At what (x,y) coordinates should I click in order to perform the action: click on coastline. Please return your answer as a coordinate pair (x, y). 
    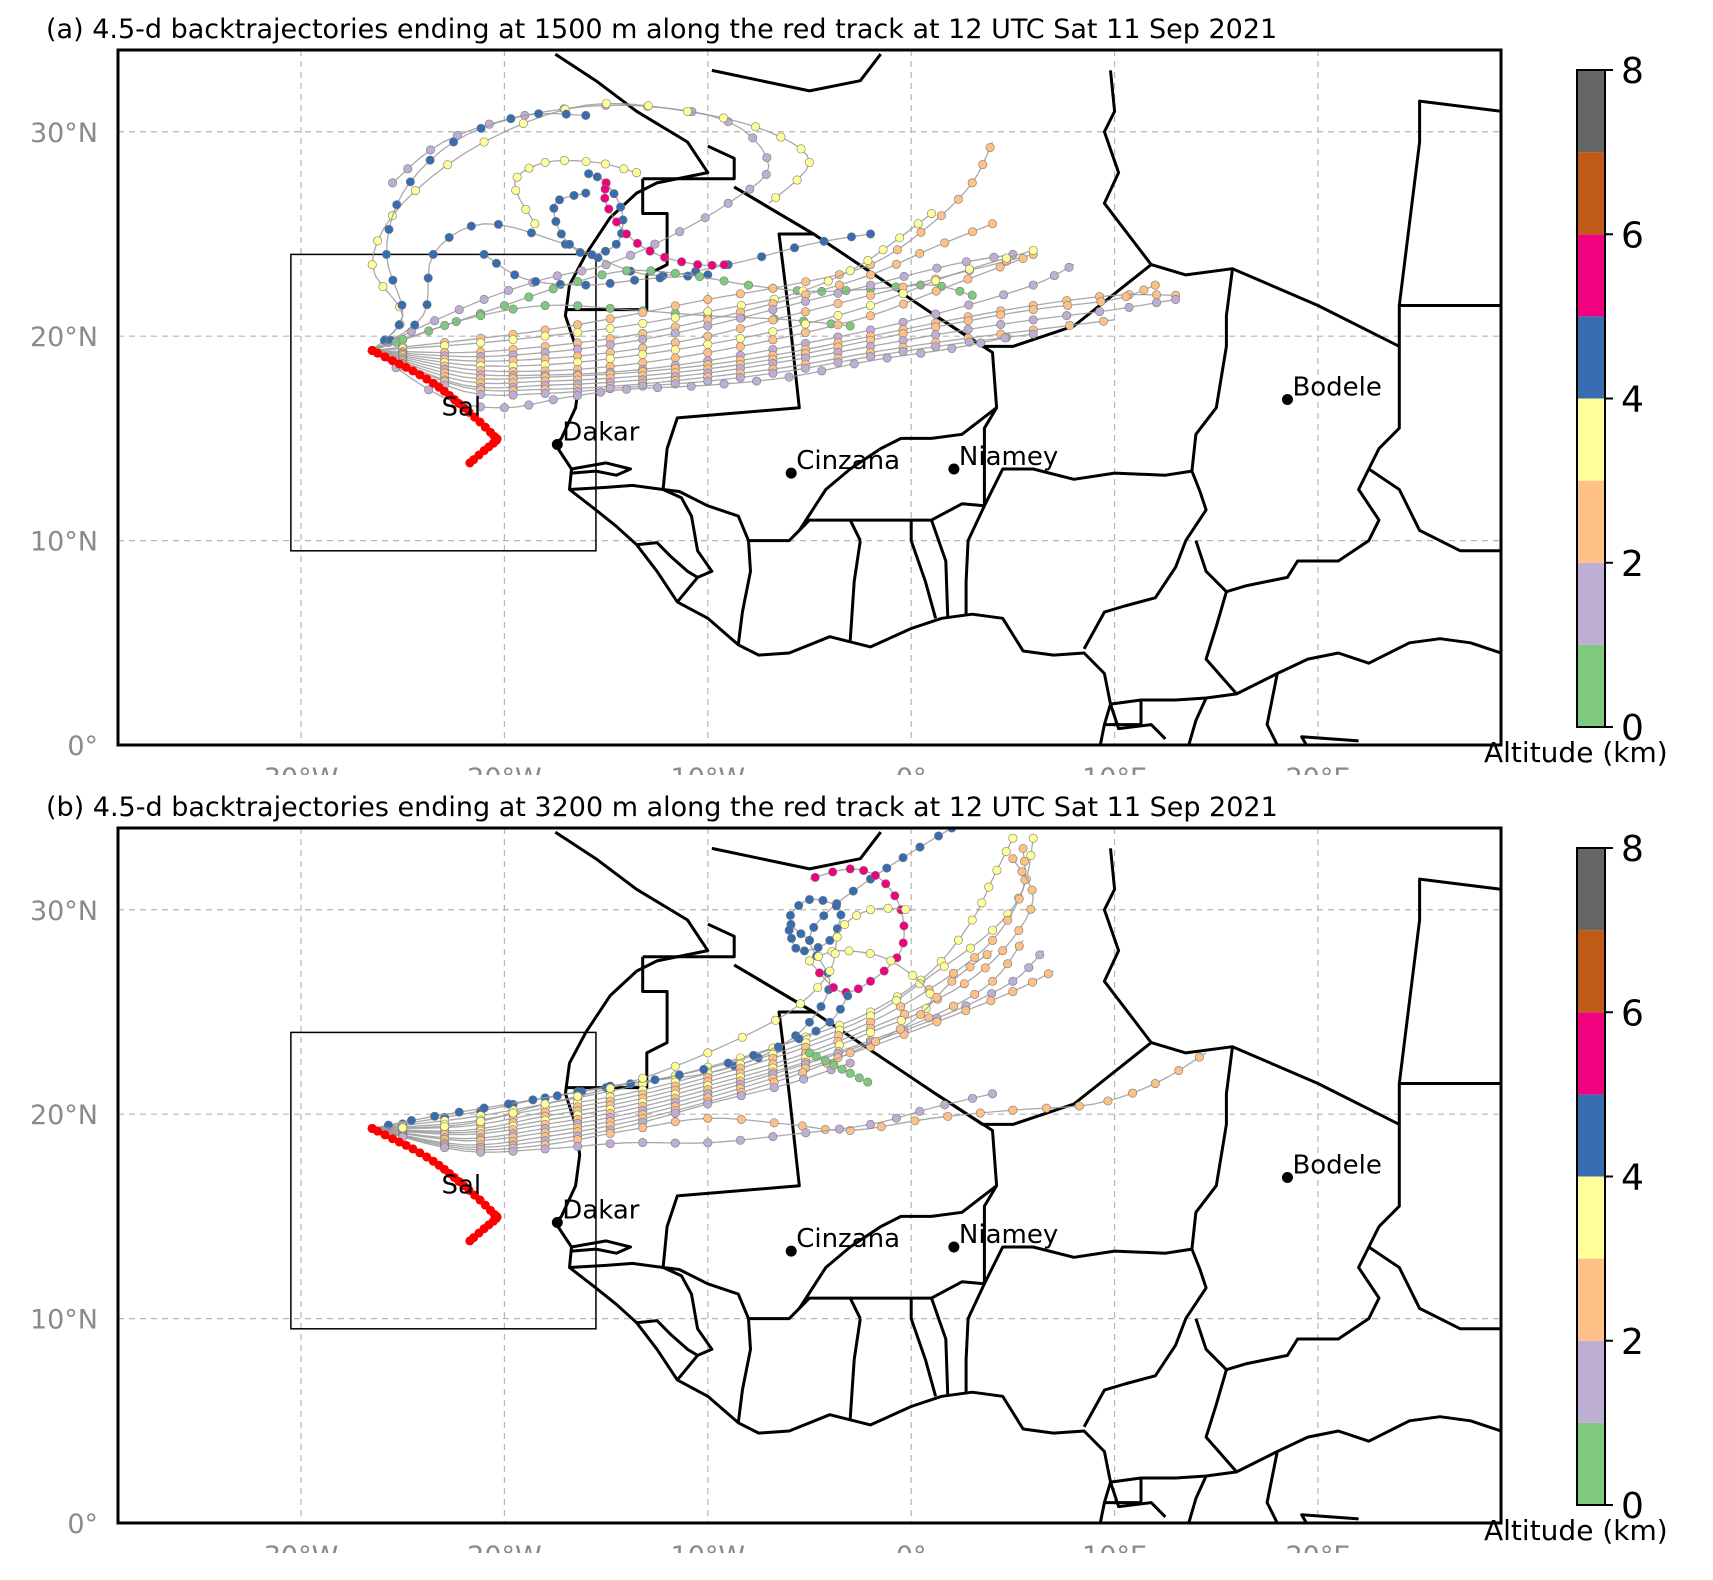
    Looking at the image, I should click on (832, 1176).